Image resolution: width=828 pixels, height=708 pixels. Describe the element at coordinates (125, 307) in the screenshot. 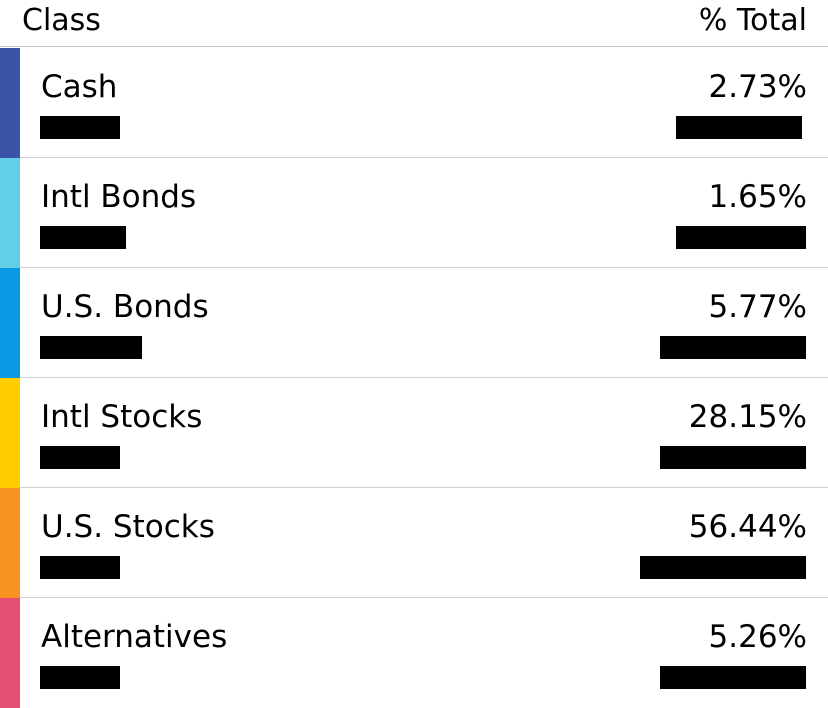

I see `class-name: U.S. Bonds` at that location.